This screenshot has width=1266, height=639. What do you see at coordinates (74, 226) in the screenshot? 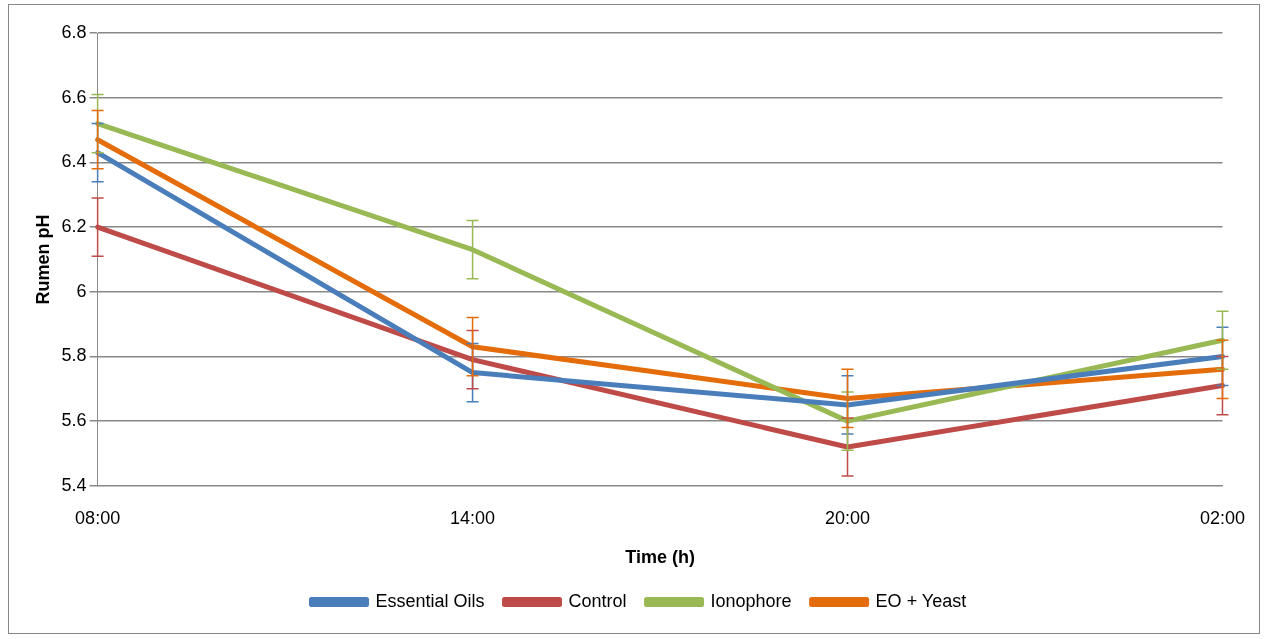
I see `y-tick-label: 6.2` at bounding box center [74, 226].